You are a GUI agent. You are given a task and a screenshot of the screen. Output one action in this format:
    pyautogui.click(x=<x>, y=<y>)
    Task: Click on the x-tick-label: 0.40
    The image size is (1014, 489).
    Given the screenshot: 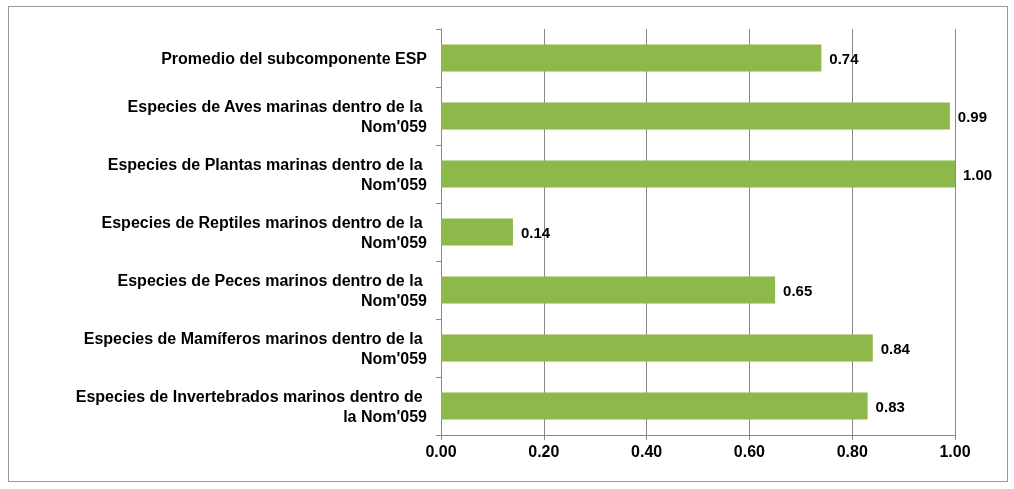 What is the action you would take?
    pyautogui.click(x=647, y=451)
    